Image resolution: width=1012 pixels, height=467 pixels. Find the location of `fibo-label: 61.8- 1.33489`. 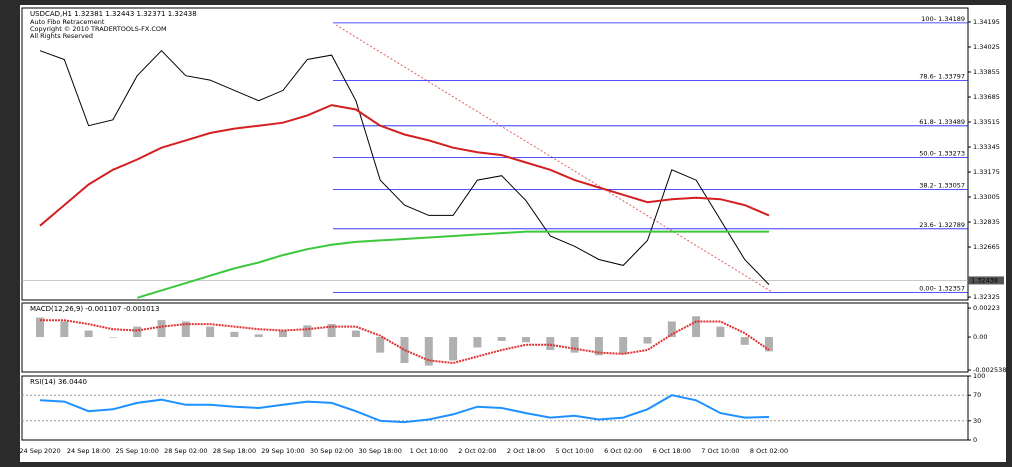

fibo-label: 61.8- 1.33489 is located at coordinates (942, 122).